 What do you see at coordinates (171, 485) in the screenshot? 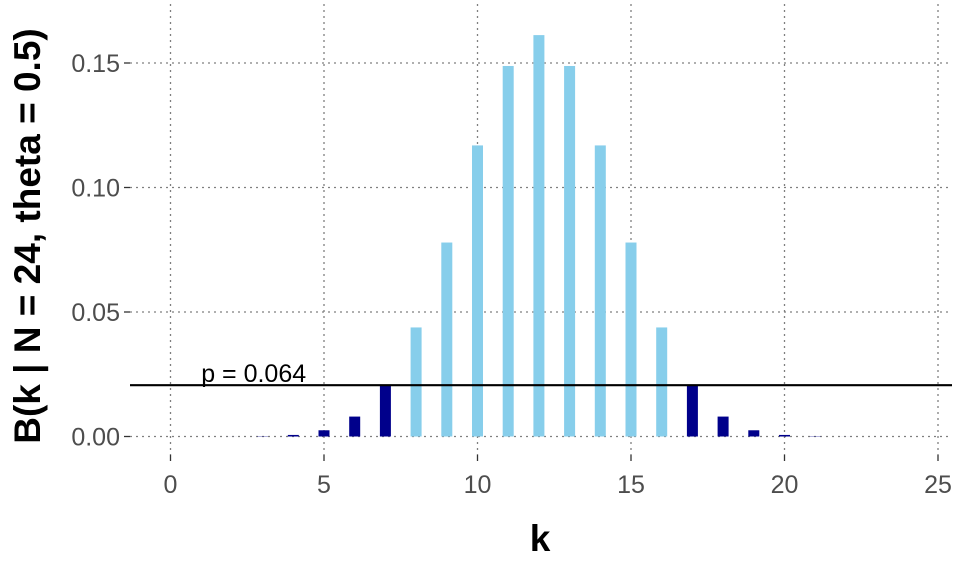
I see `x-tick-label: 0` at bounding box center [171, 485].